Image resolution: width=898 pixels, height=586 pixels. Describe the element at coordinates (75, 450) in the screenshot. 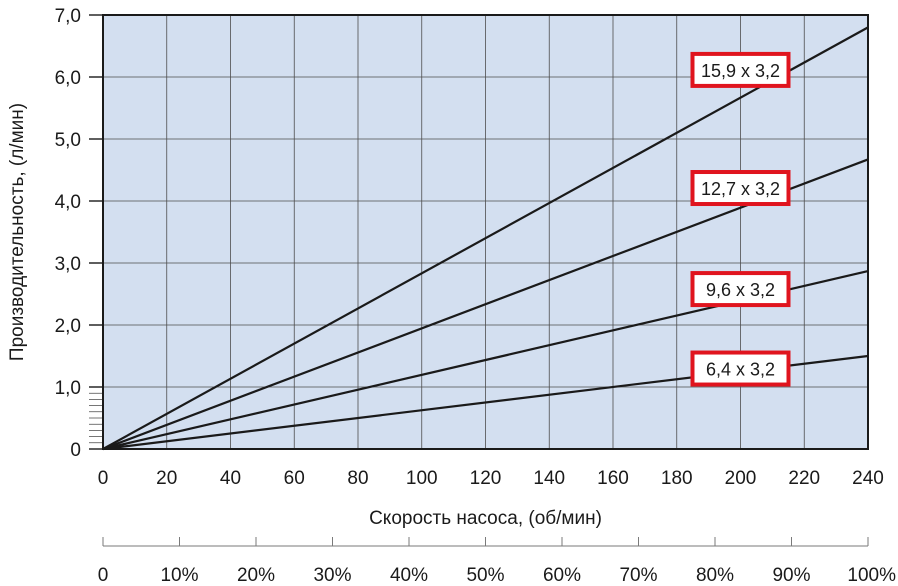

I see `y-tick-label: 0` at that location.